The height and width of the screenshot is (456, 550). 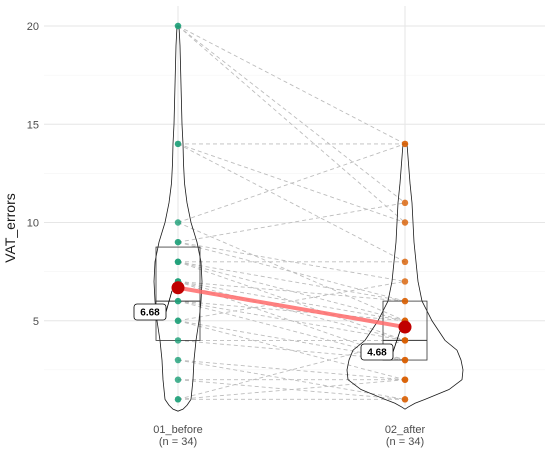 What do you see at coordinates (33, 125) in the screenshot?
I see `y-tick-label: 15` at bounding box center [33, 125].